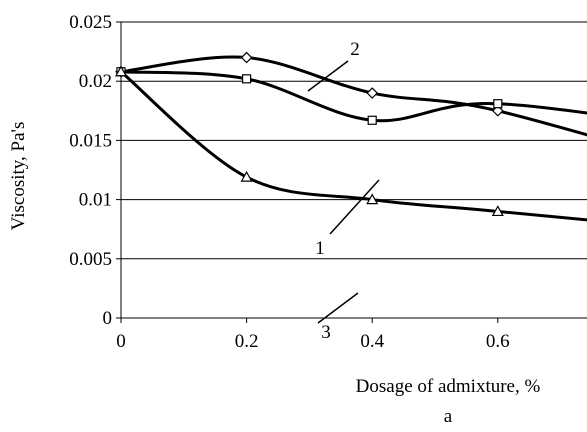 This screenshot has width=587, height=432. Describe the element at coordinates (372, 341) in the screenshot. I see `x-tick-label: 0.4` at that location.